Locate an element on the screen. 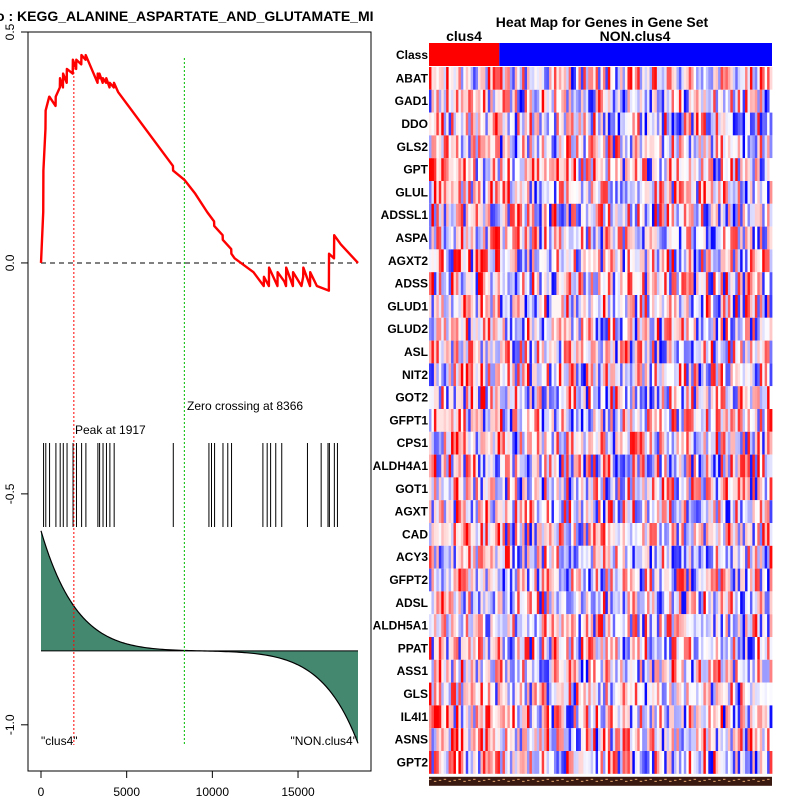 The image size is (800, 805). gene-label: GFPT2 is located at coordinates (408, 580).